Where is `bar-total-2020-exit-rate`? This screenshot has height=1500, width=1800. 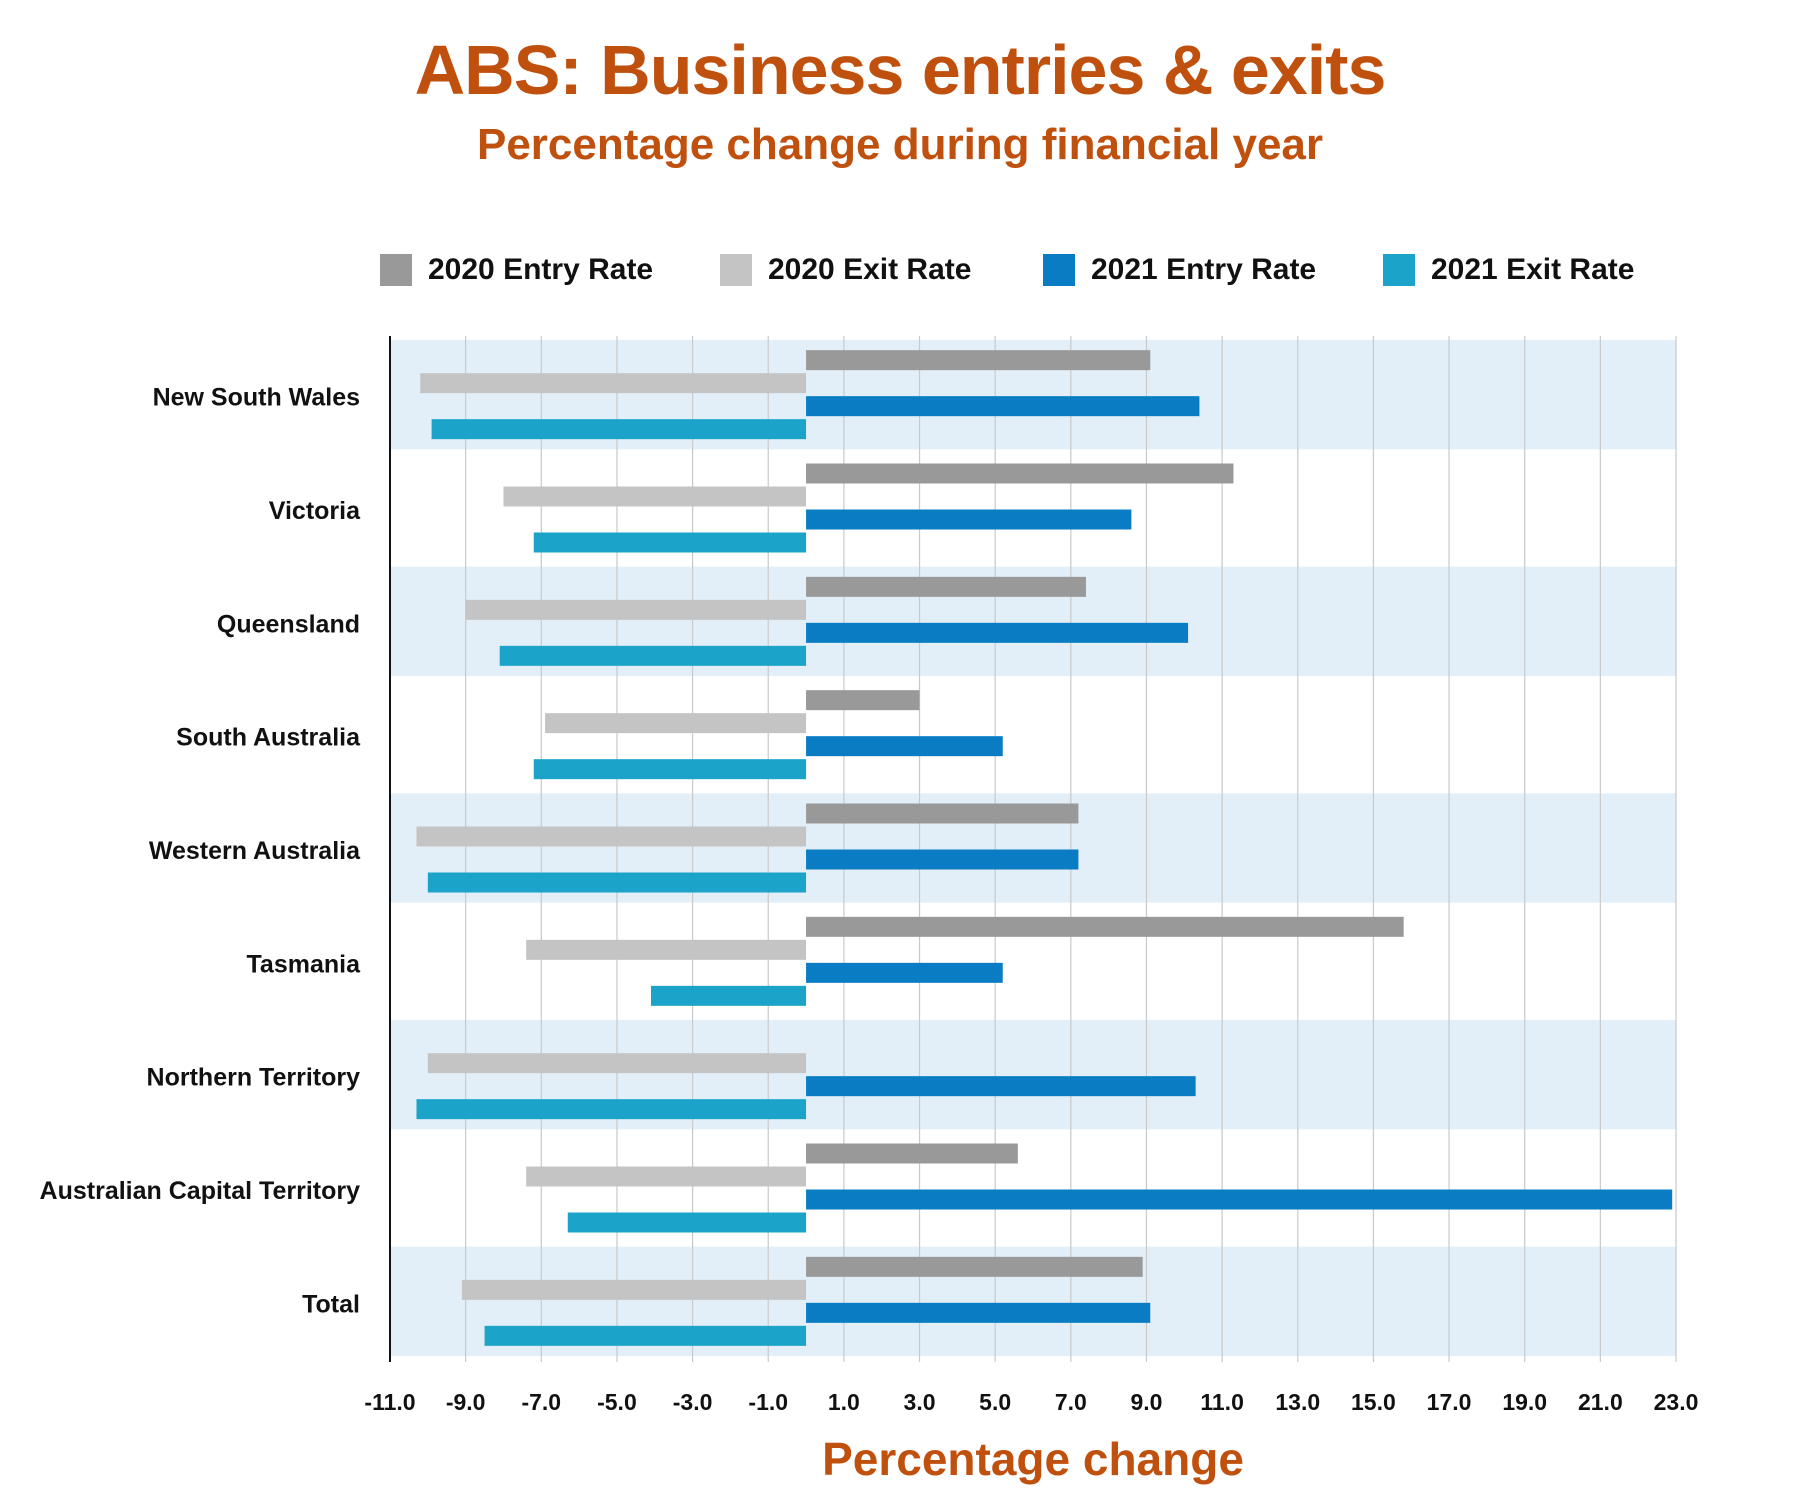 bar-total-2020-exit-rate is located at coordinates (634, 1289).